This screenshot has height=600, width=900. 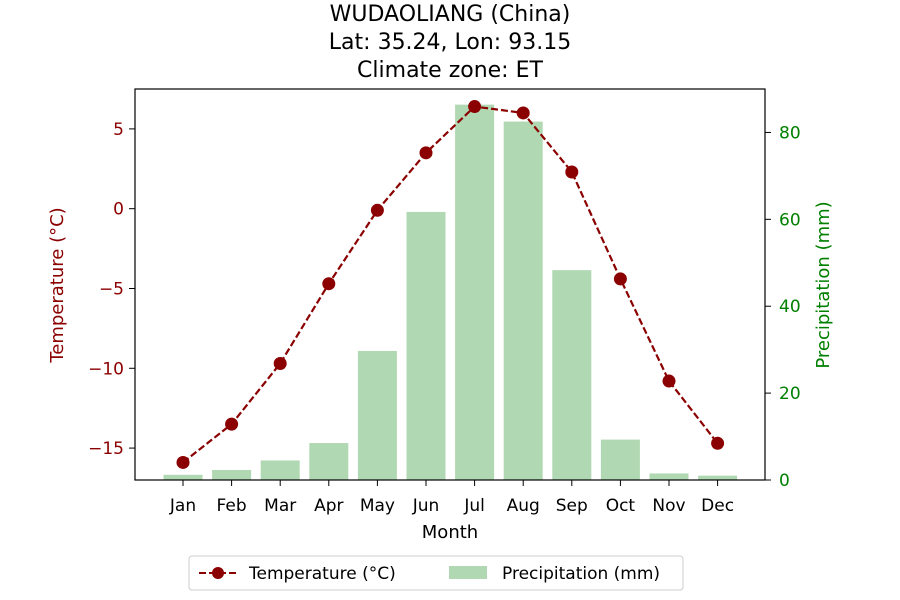 I want to click on month-tick-label: Oct, so click(x=621, y=506).